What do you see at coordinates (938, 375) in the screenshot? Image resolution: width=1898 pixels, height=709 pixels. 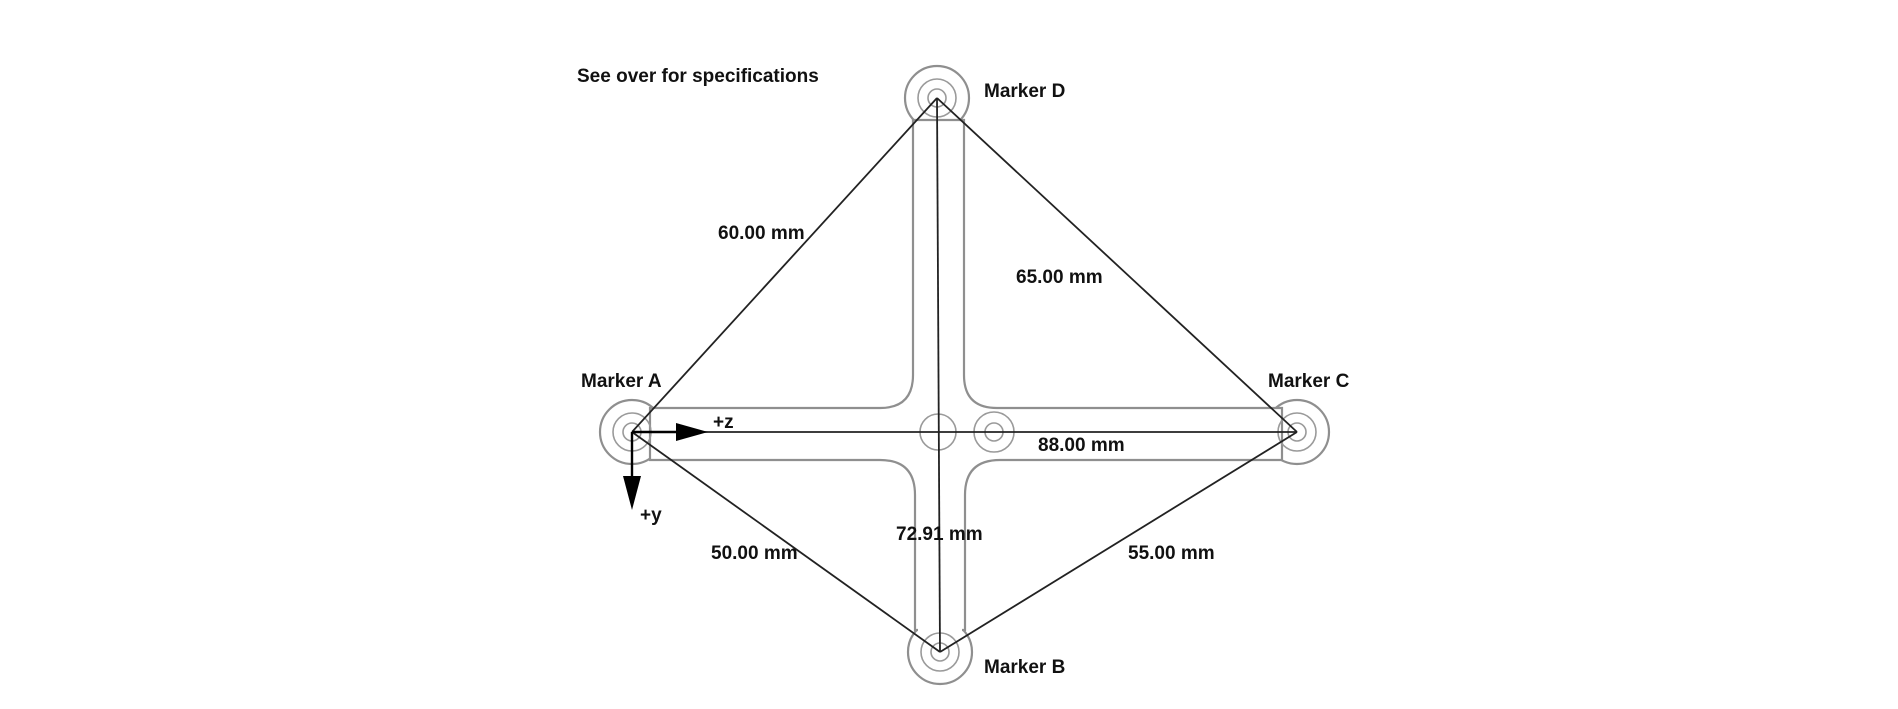 I see `line-d-b` at bounding box center [938, 375].